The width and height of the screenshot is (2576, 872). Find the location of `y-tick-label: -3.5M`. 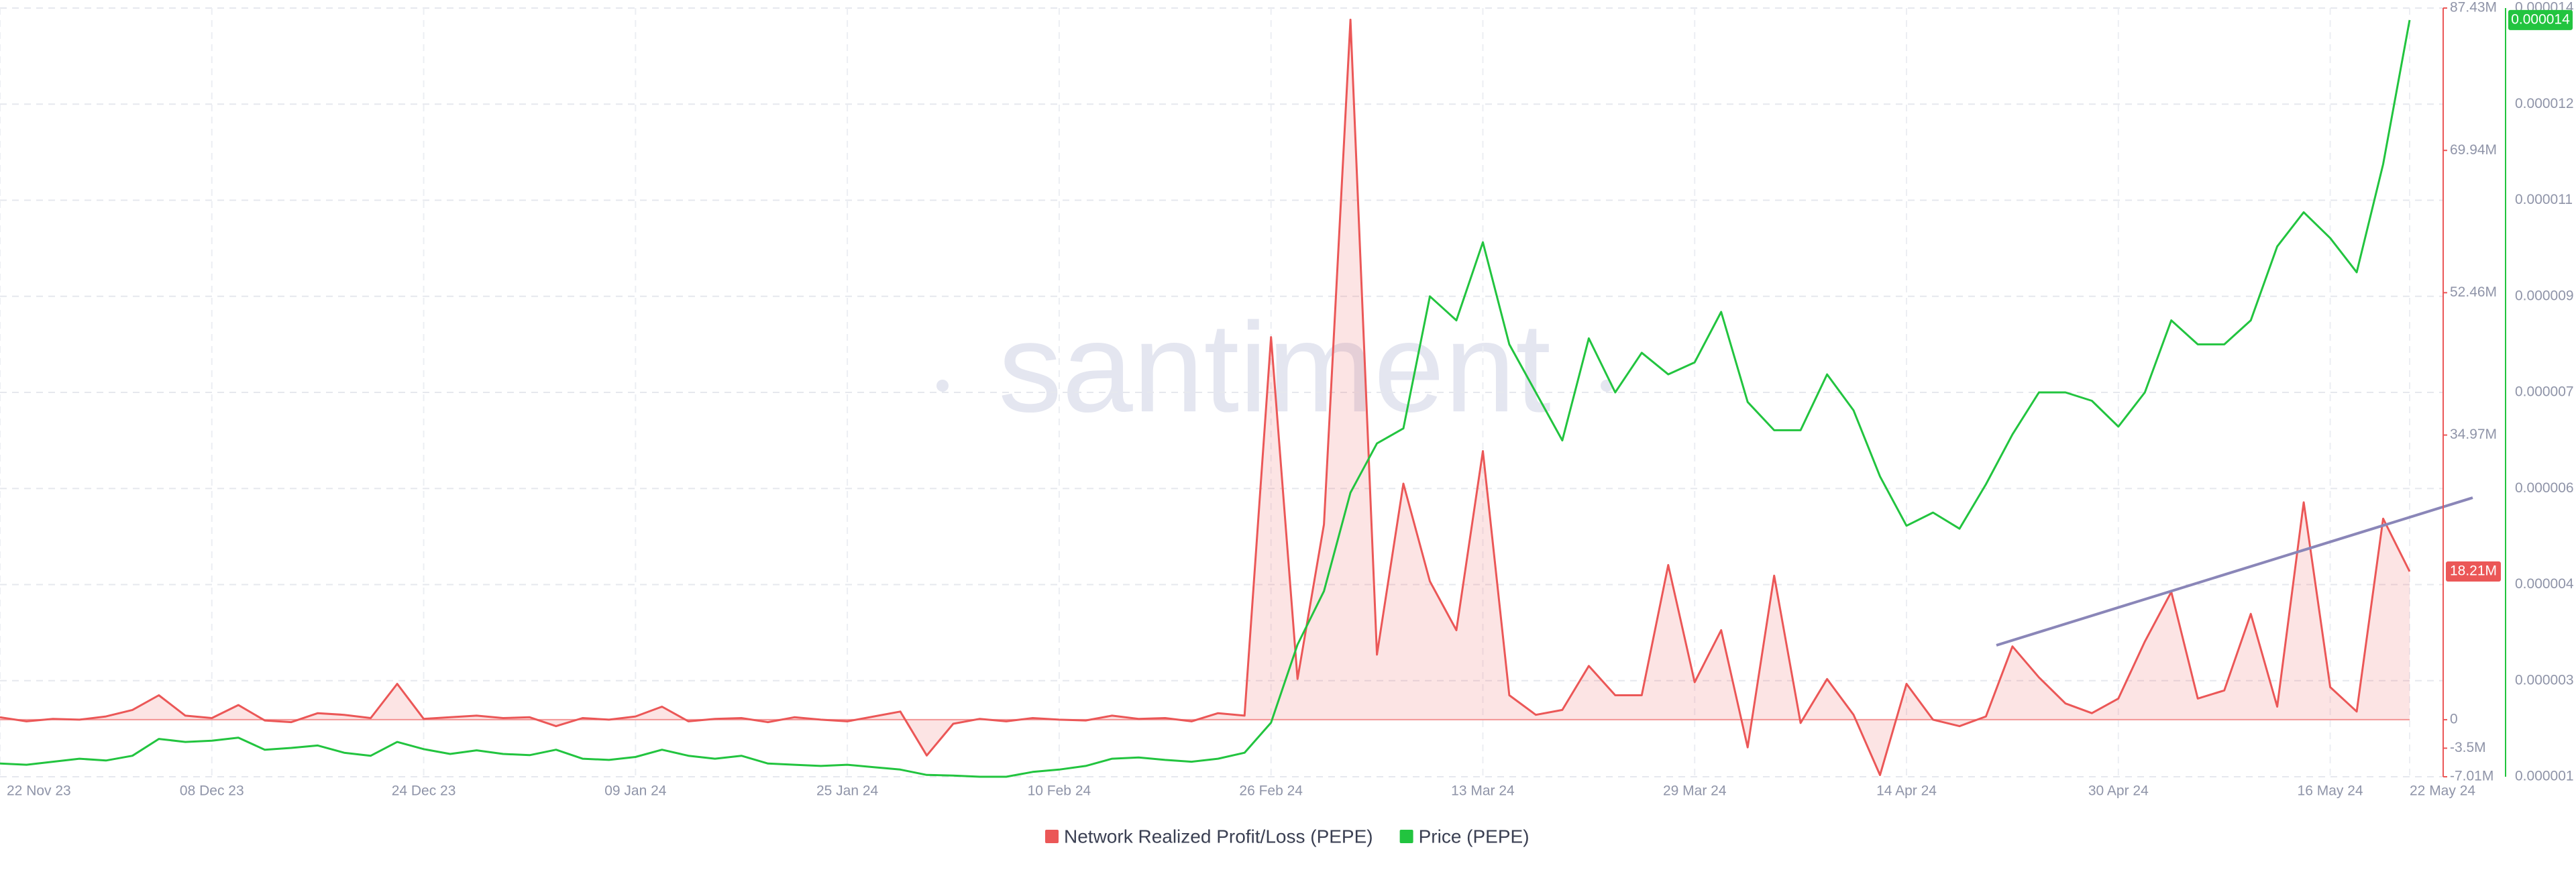

y-tick-label: -3.5M is located at coordinates (2468, 747).